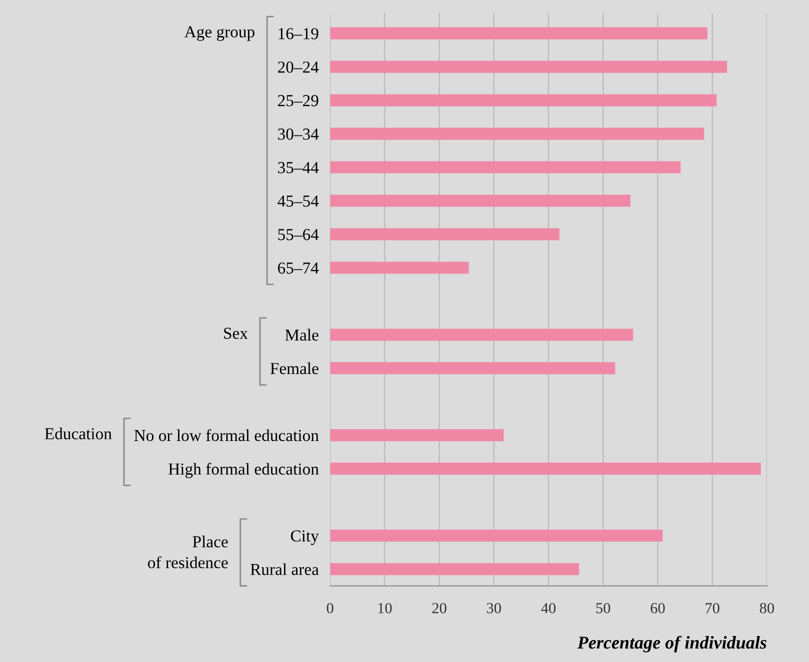 Image resolution: width=809 pixels, height=662 pixels. What do you see at coordinates (603, 608) in the screenshot?
I see `x-tick-label: 50` at bounding box center [603, 608].